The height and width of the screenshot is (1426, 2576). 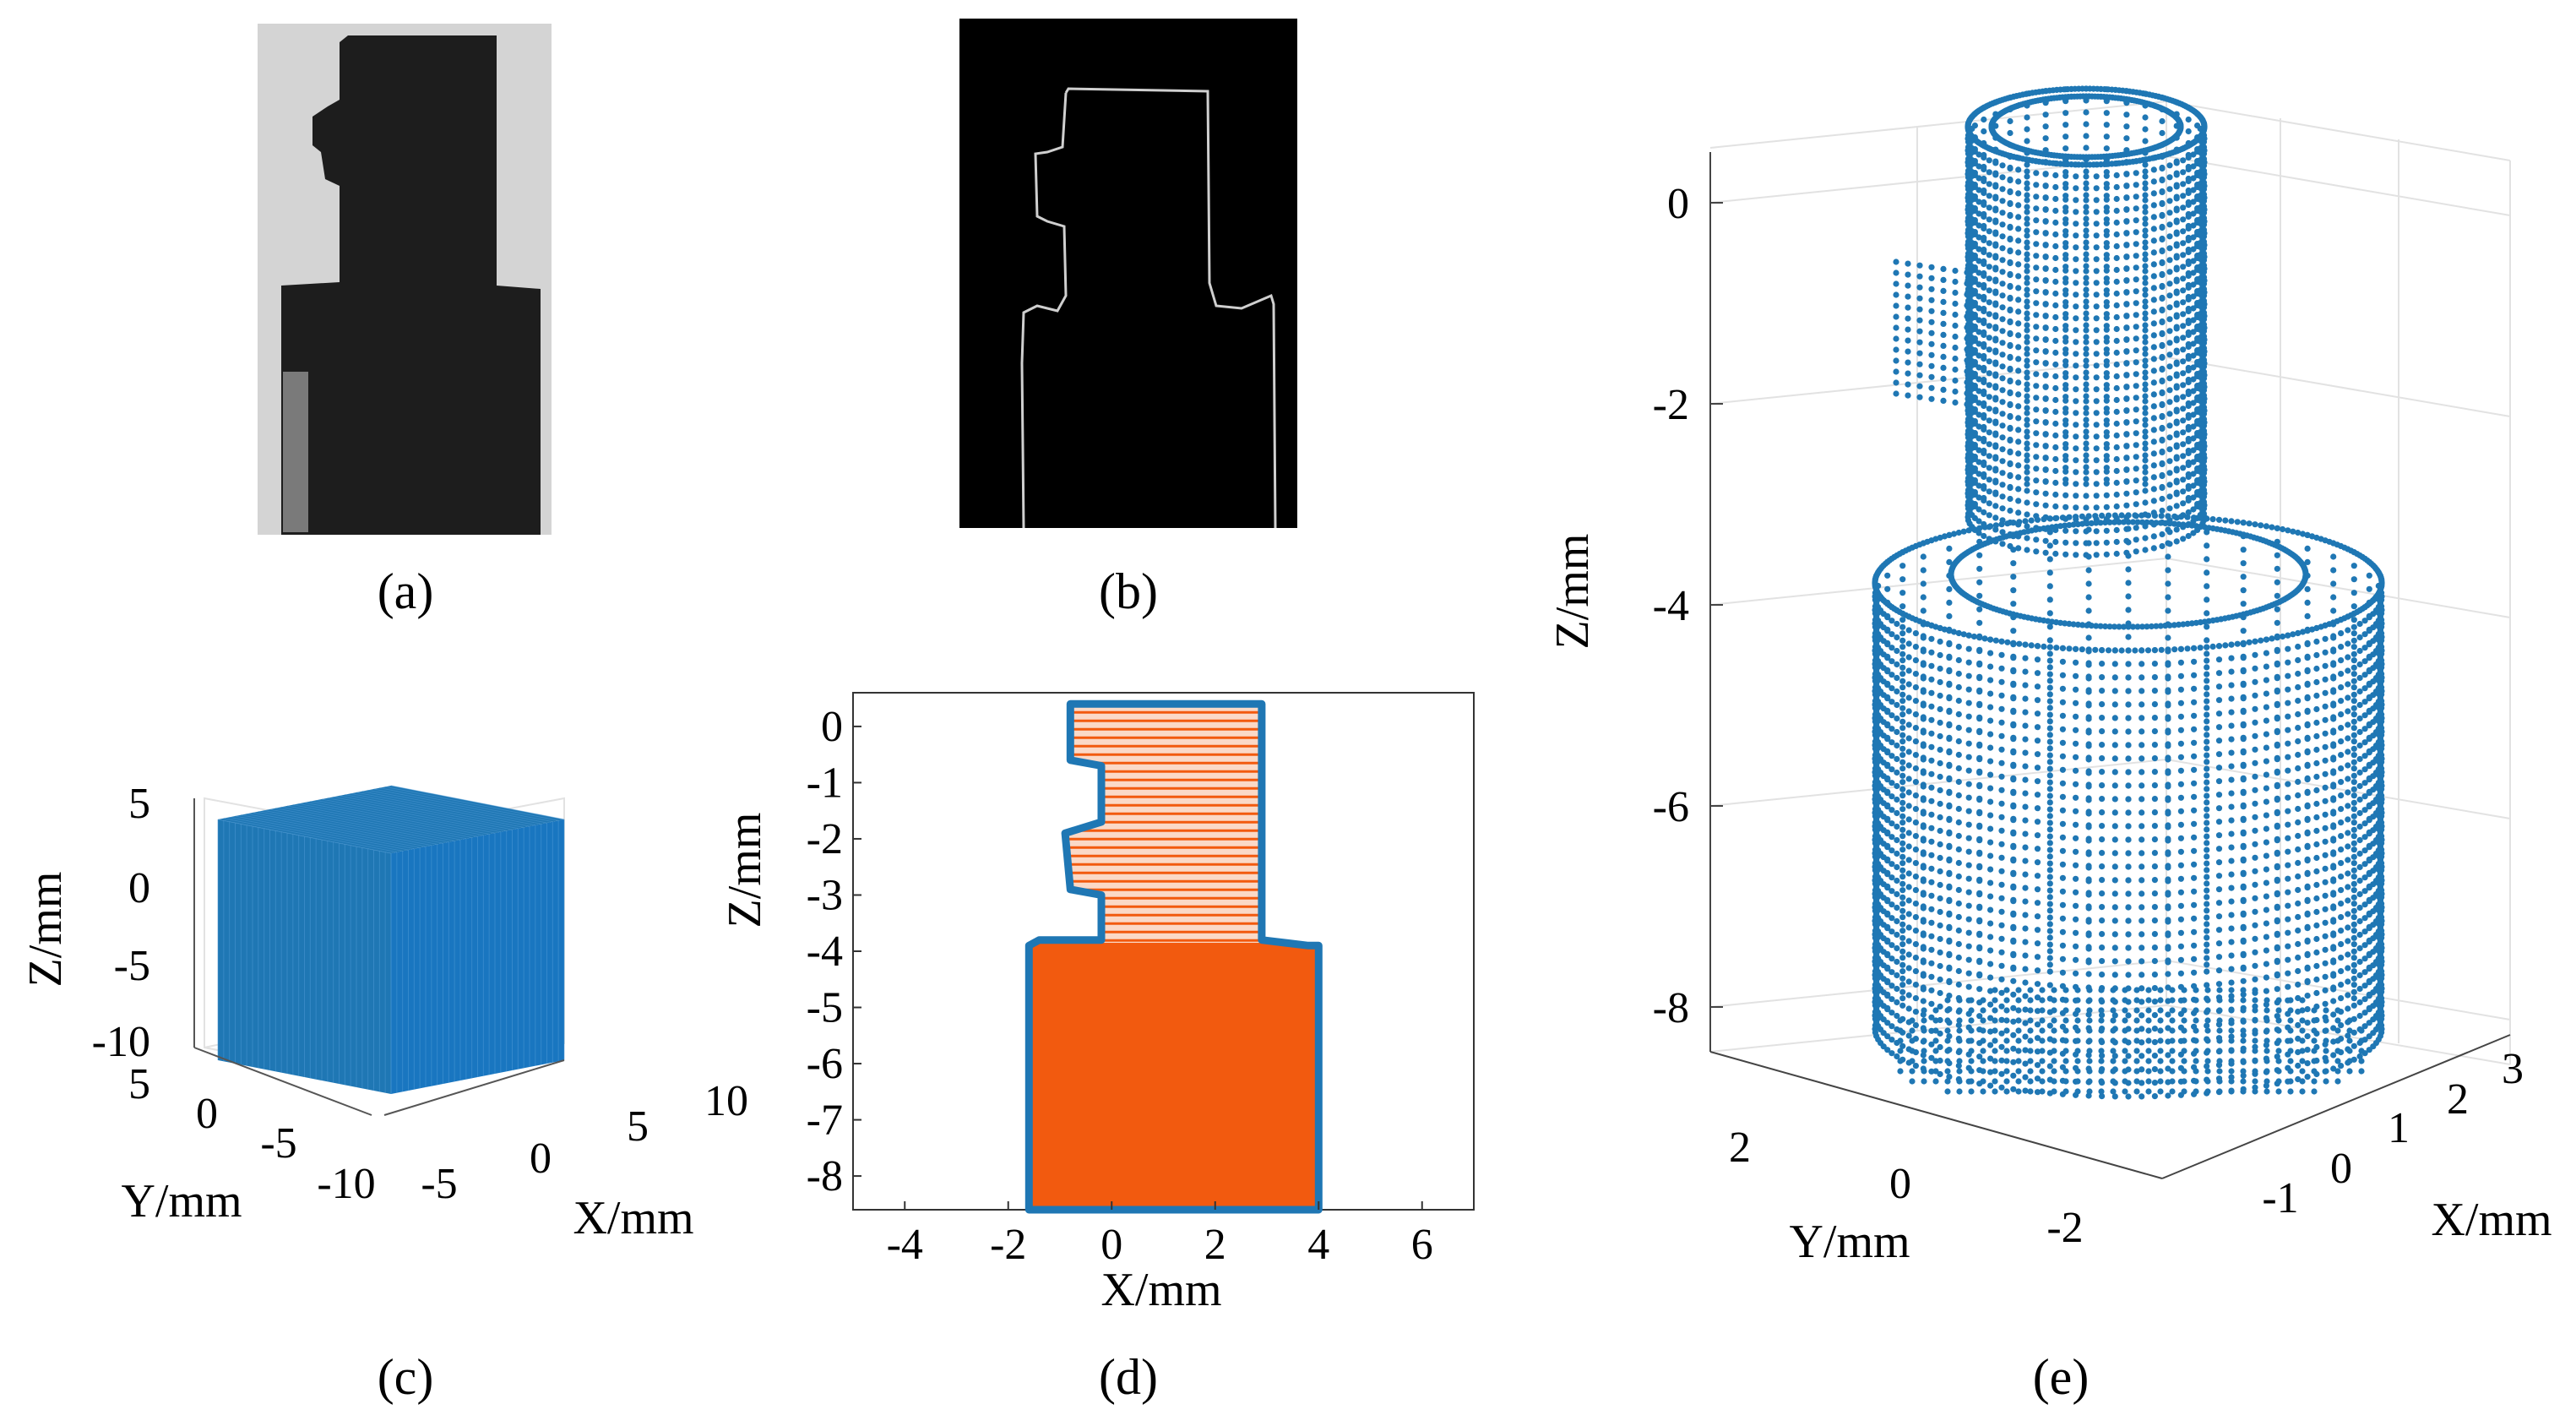 What do you see at coordinates (638, 1126) in the screenshot?
I see `c-xtick: 5` at bounding box center [638, 1126].